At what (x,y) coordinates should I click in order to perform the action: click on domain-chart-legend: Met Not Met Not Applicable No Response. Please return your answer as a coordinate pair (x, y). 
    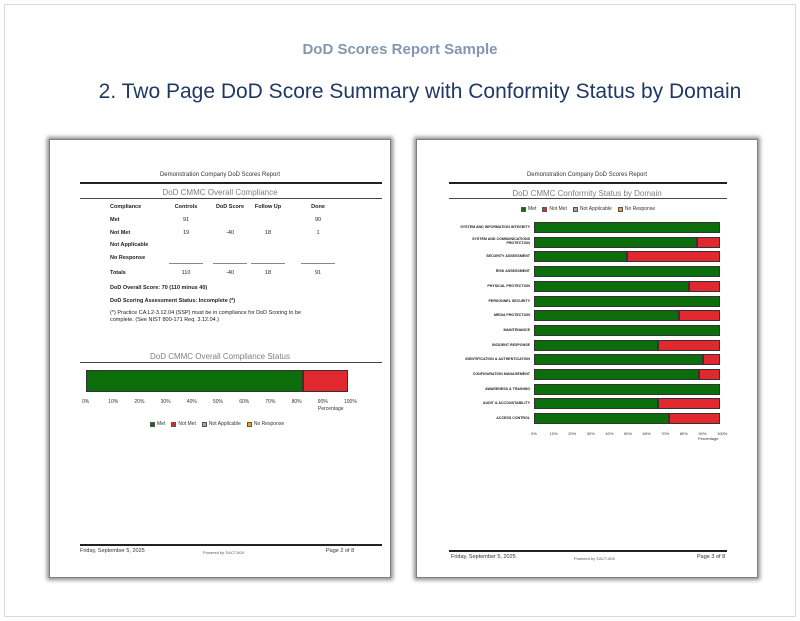
    Looking at the image, I should click on (588, 209).